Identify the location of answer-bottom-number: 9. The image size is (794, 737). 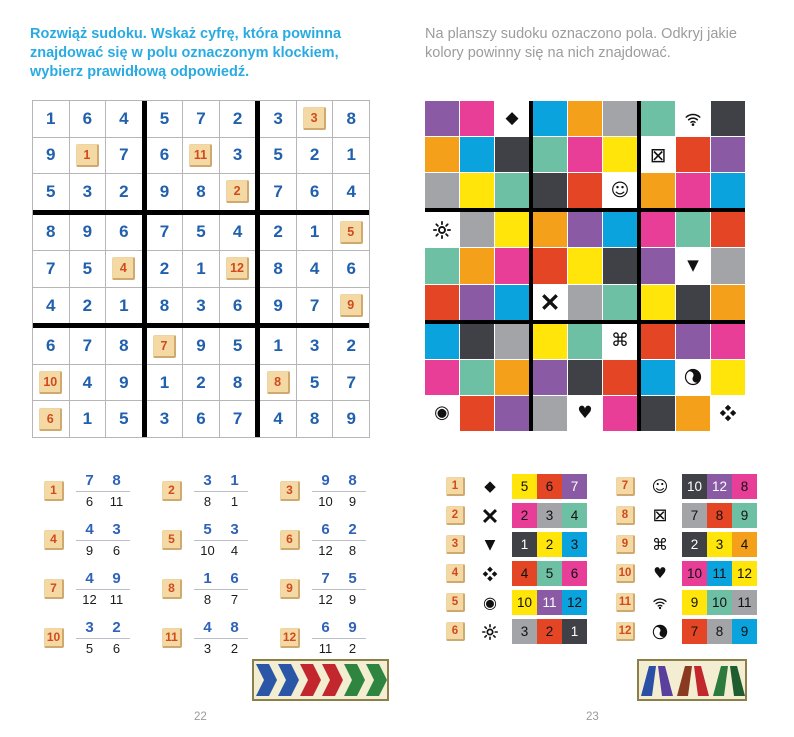
(352, 501).